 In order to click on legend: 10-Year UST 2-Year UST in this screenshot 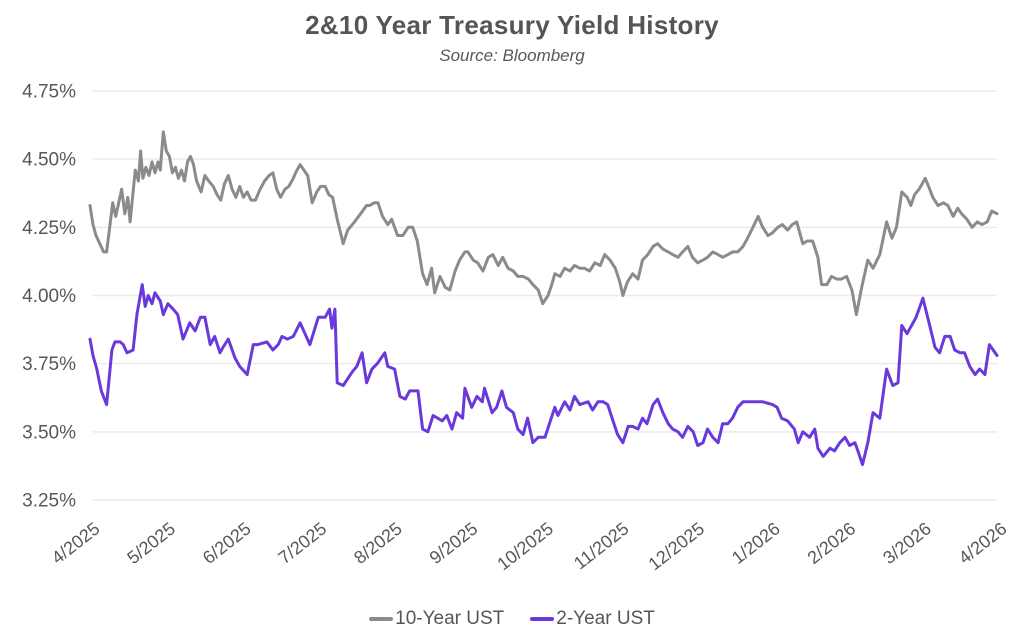, I will do `click(512, 619)`.